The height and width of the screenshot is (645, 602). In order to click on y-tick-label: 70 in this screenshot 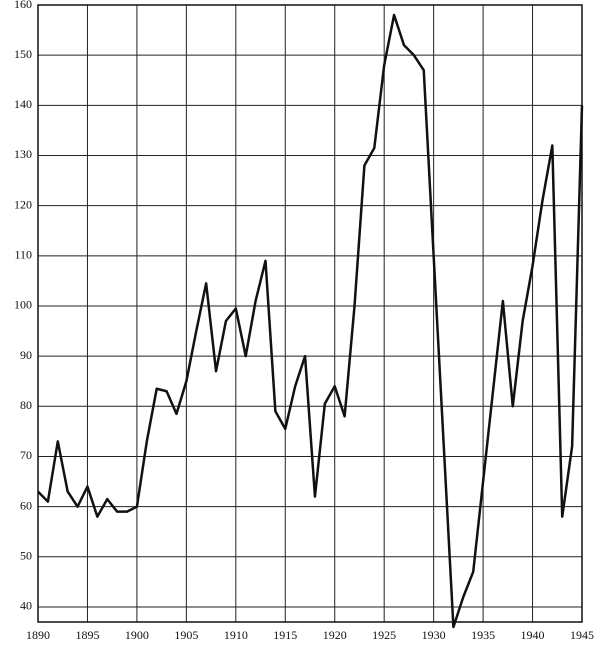, I will do `click(26, 455)`.